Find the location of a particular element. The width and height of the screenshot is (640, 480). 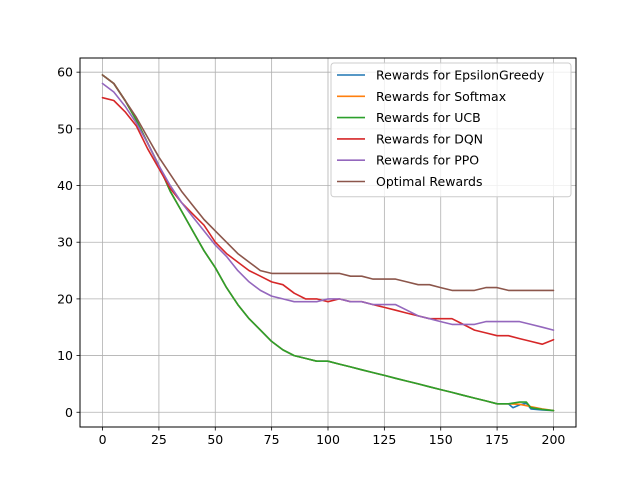

legend-label-1: Rewards for Softmax is located at coordinates (441, 96).